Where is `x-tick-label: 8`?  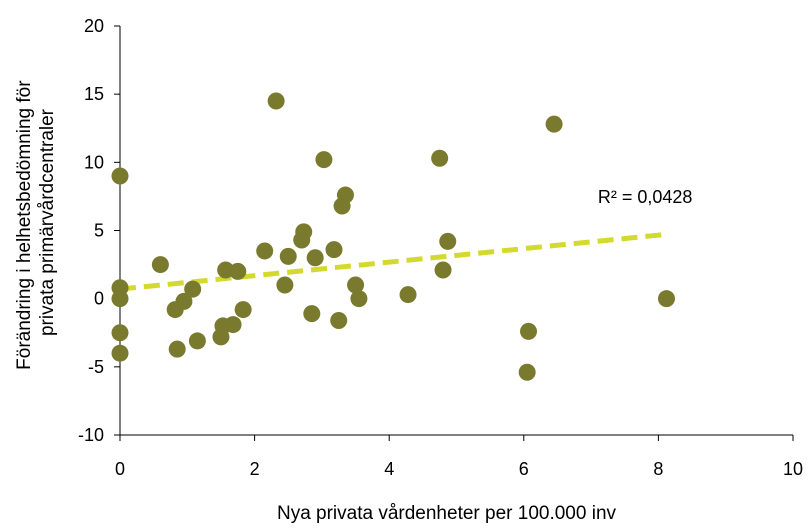
x-tick-label: 8 is located at coordinates (658, 469).